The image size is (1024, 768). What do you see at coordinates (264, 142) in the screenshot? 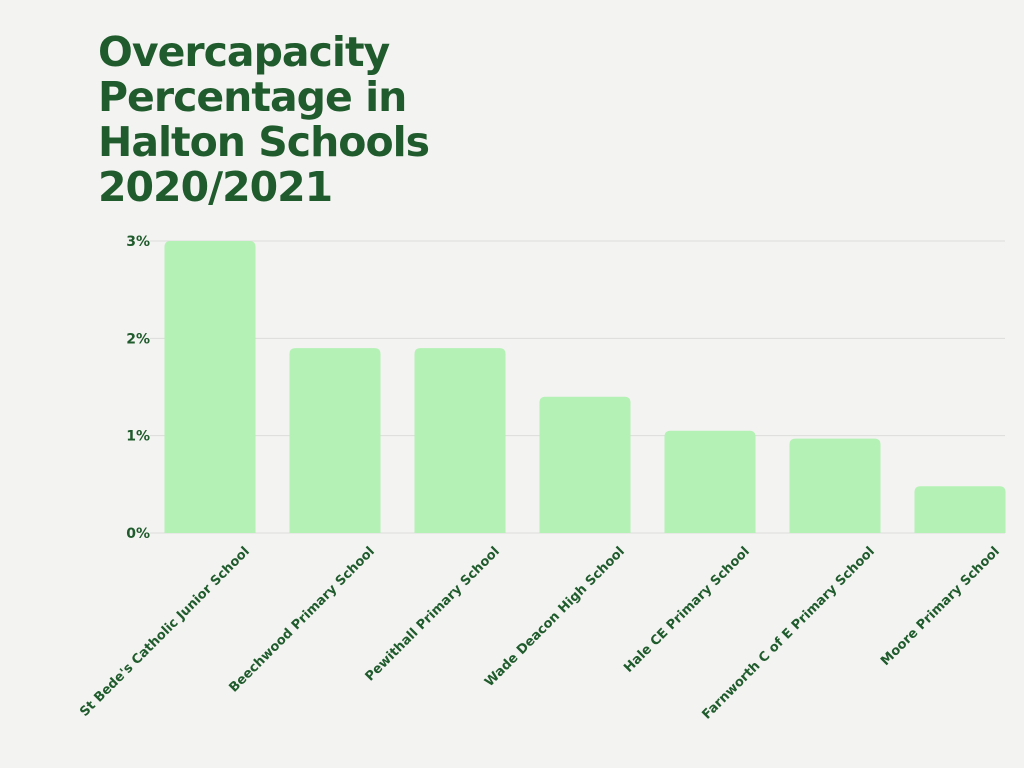
I see `chart-title-line: Halton Schools` at bounding box center [264, 142].